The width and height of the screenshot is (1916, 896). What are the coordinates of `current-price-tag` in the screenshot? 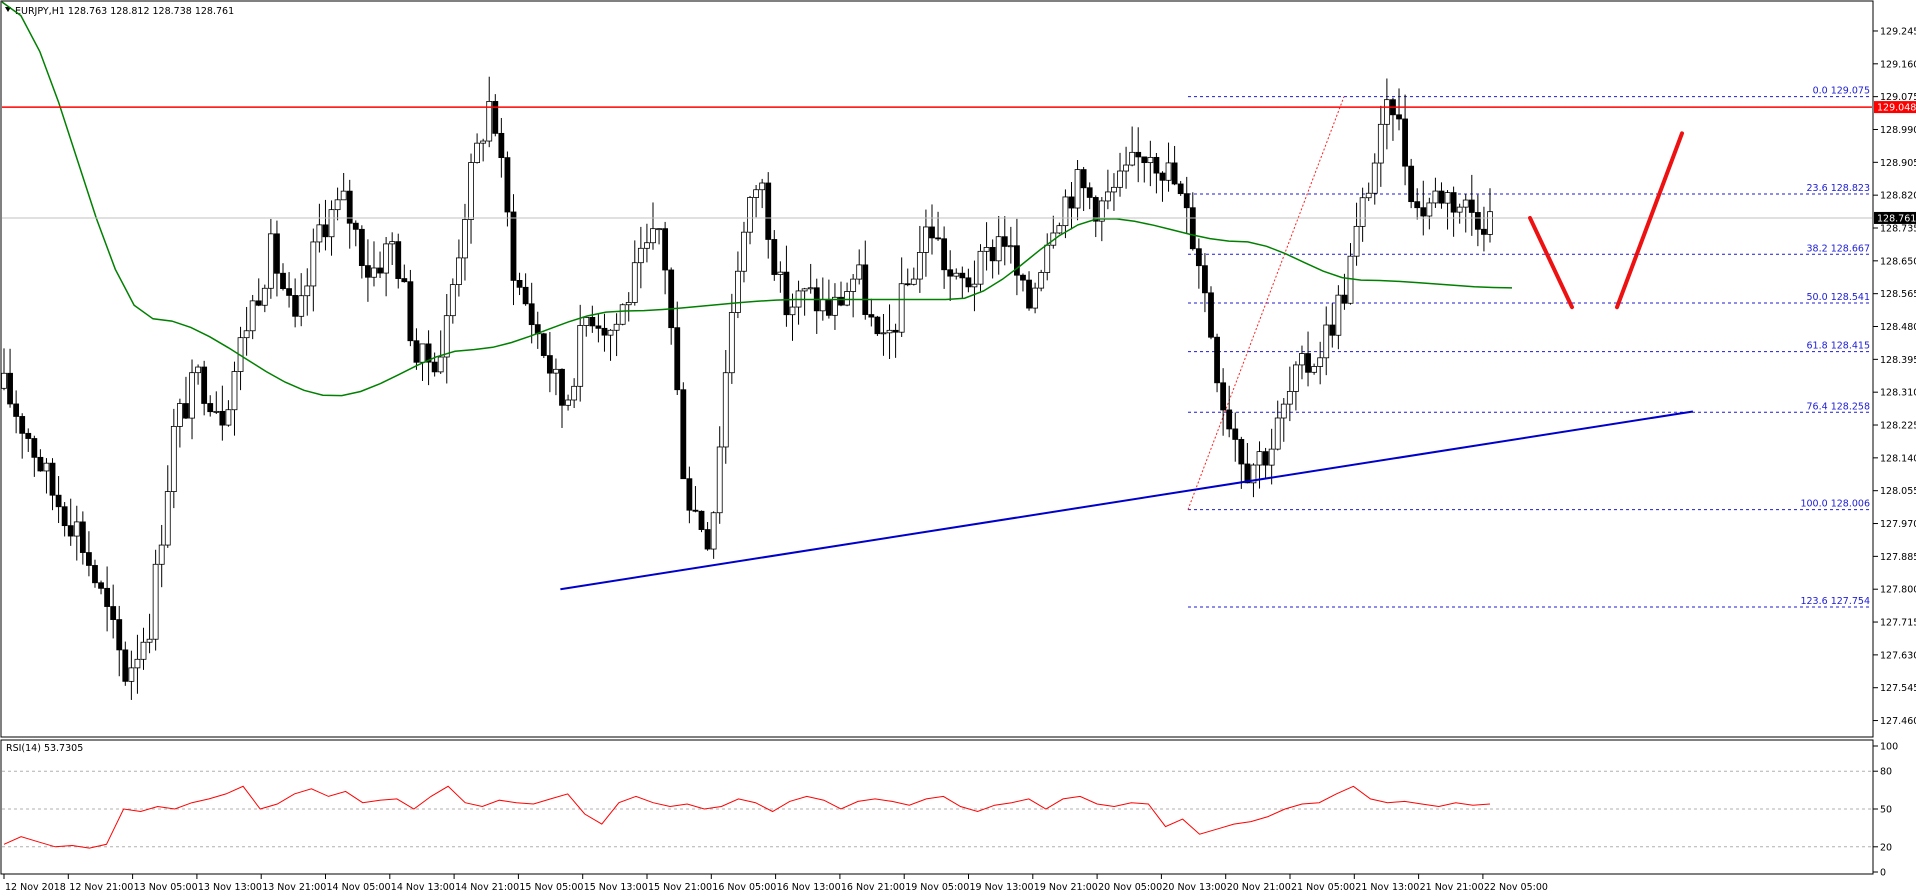 It's located at (1895, 217).